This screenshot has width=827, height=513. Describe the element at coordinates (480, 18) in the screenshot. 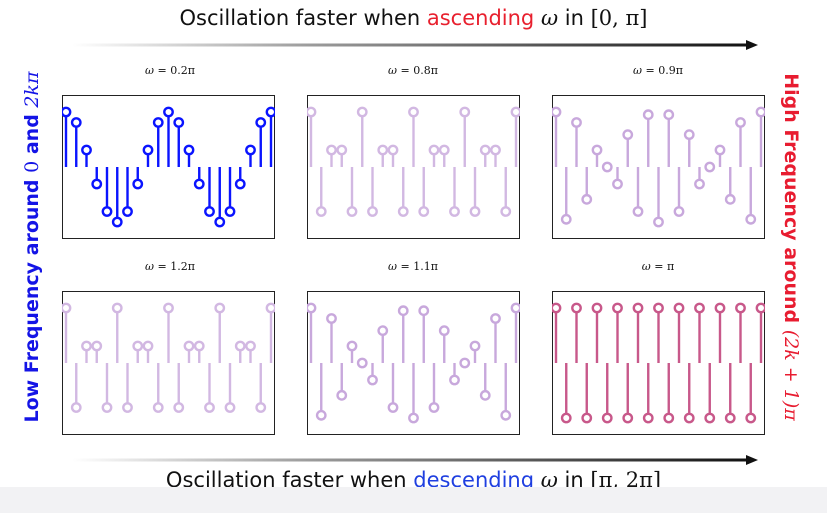

I see `top-caption-highlight: ascending` at that location.